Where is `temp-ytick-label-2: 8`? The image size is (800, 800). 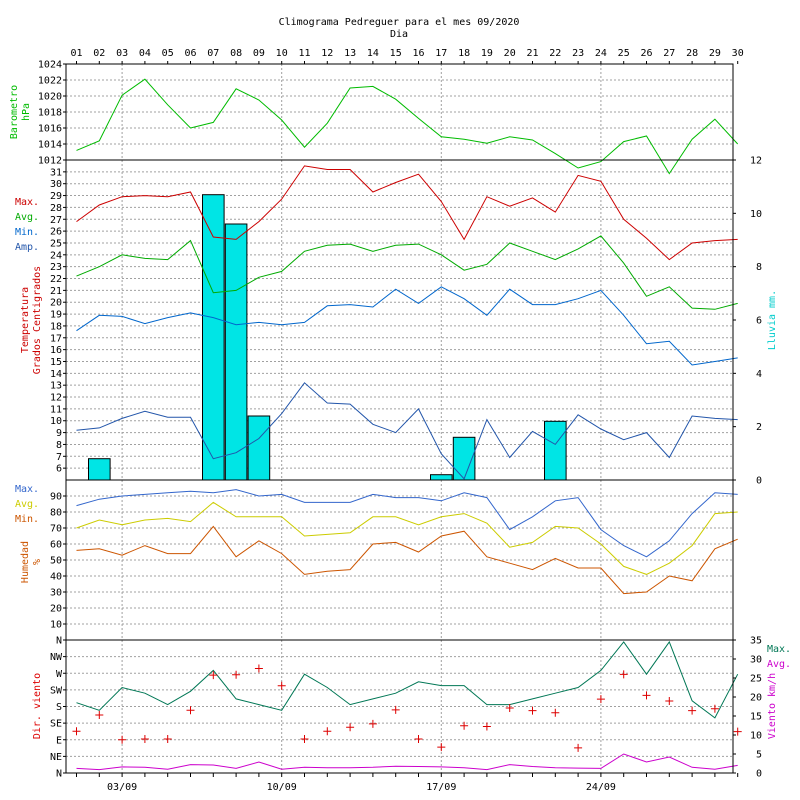 temp-ytick-label-2: 8 is located at coordinates (59, 445).